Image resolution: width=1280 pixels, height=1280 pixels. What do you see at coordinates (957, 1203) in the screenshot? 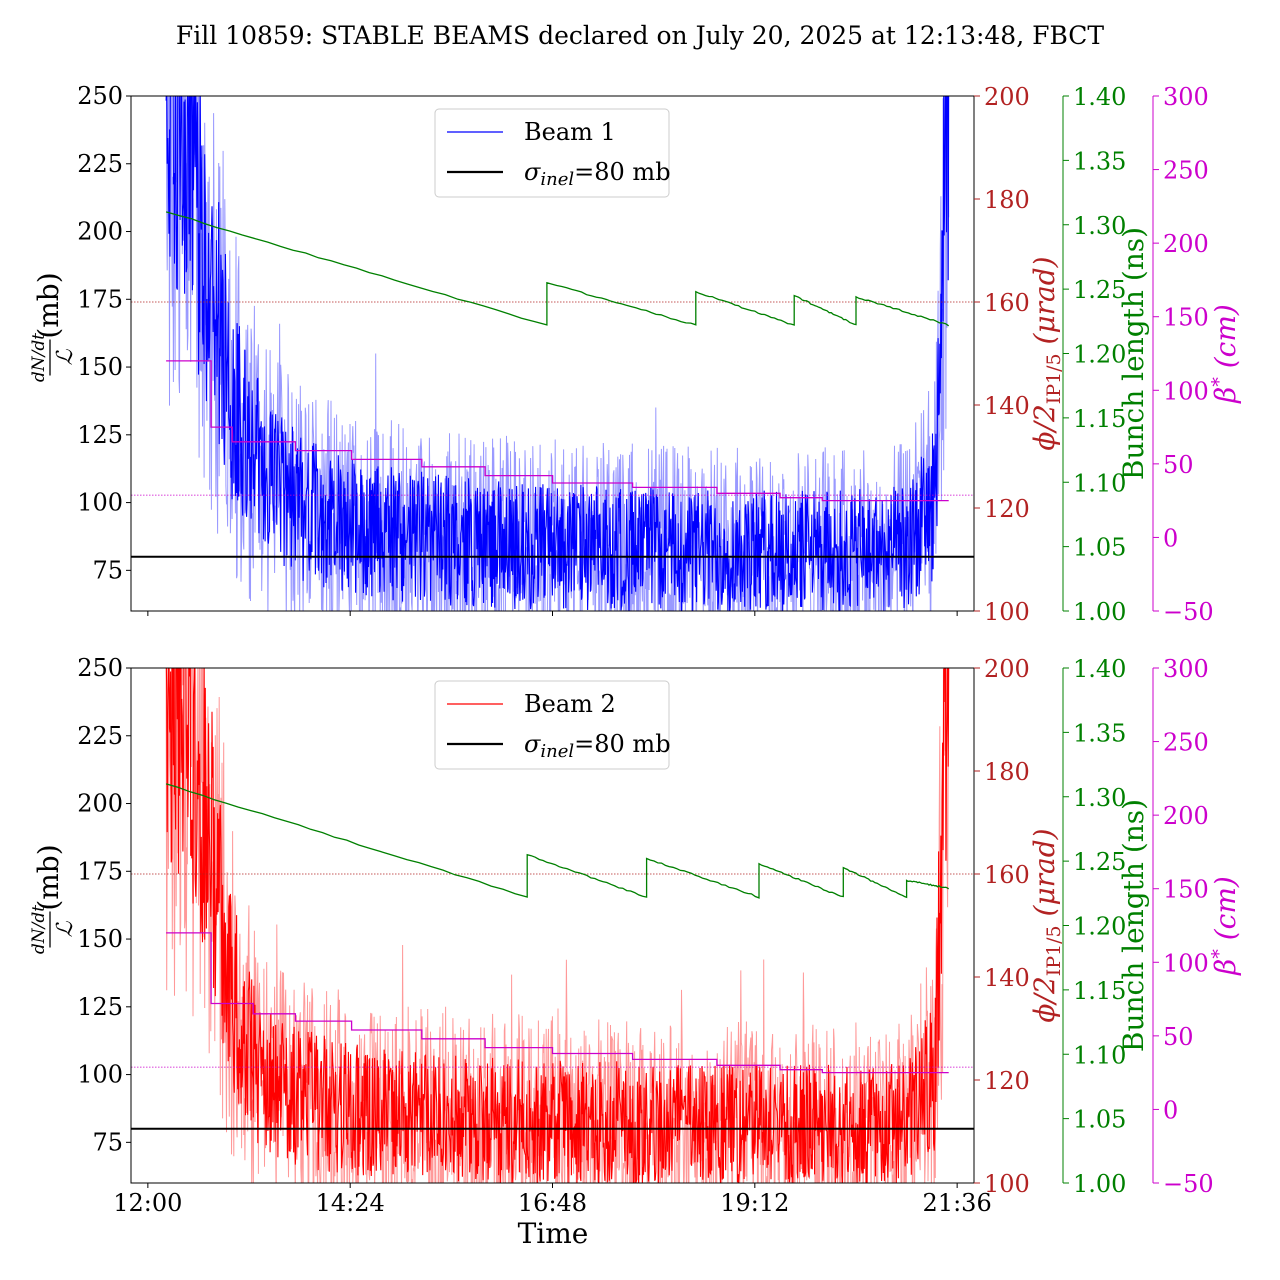
I see `x-tick-label: 21:36` at bounding box center [957, 1203].